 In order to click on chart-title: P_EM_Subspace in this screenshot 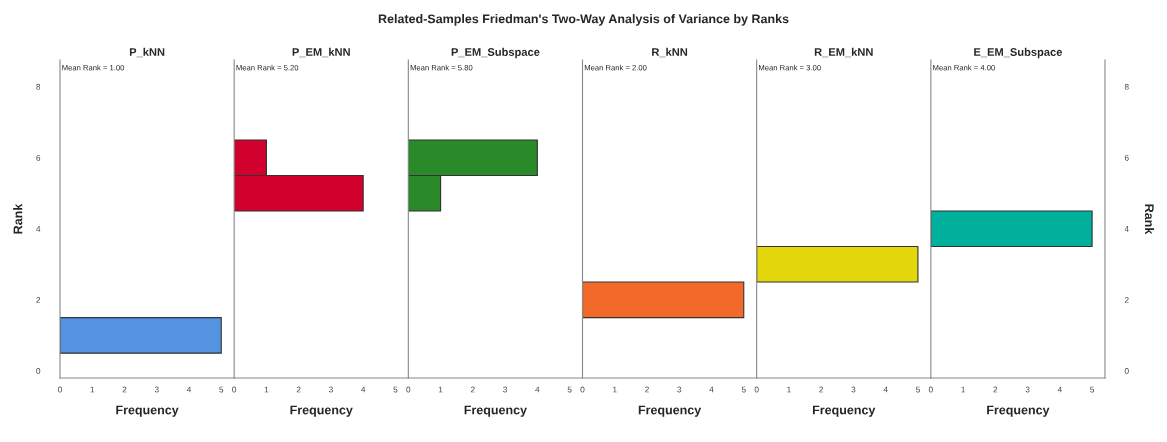, I will do `click(495, 53)`.